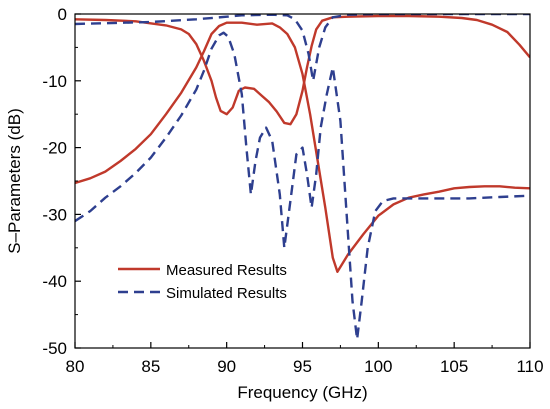  I want to click on legend-label: Measured Results, so click(226, 270).